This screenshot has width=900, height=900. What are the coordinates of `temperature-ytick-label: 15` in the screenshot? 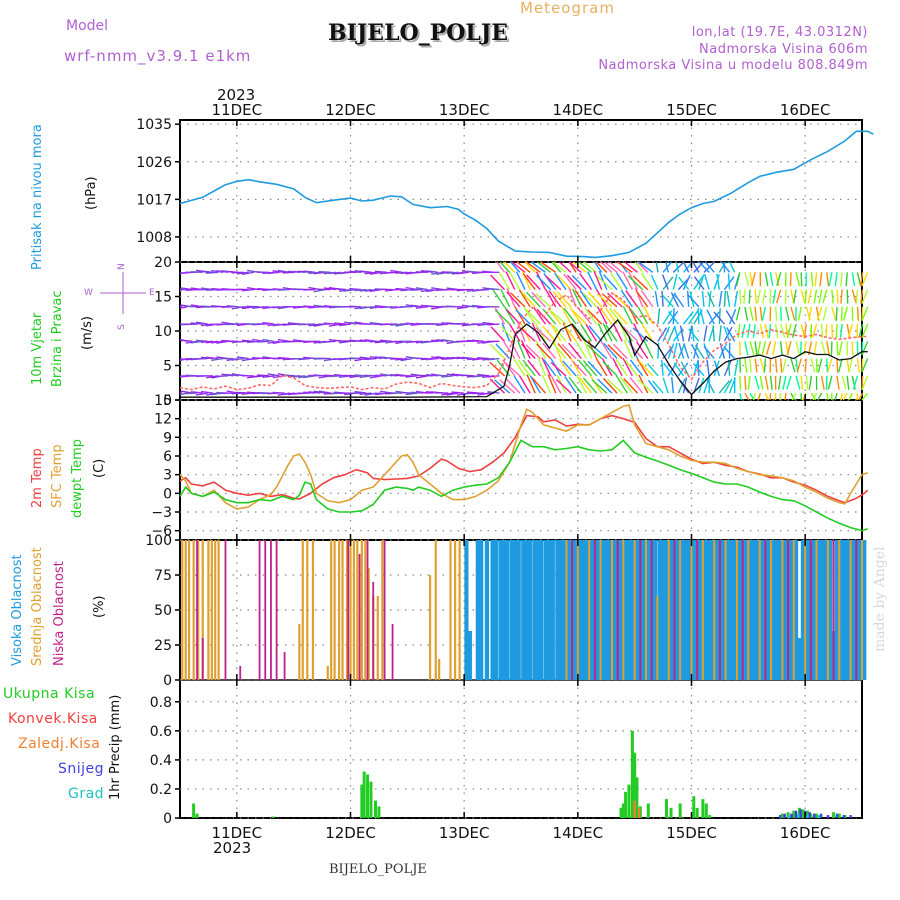 It's located at (163, 401).